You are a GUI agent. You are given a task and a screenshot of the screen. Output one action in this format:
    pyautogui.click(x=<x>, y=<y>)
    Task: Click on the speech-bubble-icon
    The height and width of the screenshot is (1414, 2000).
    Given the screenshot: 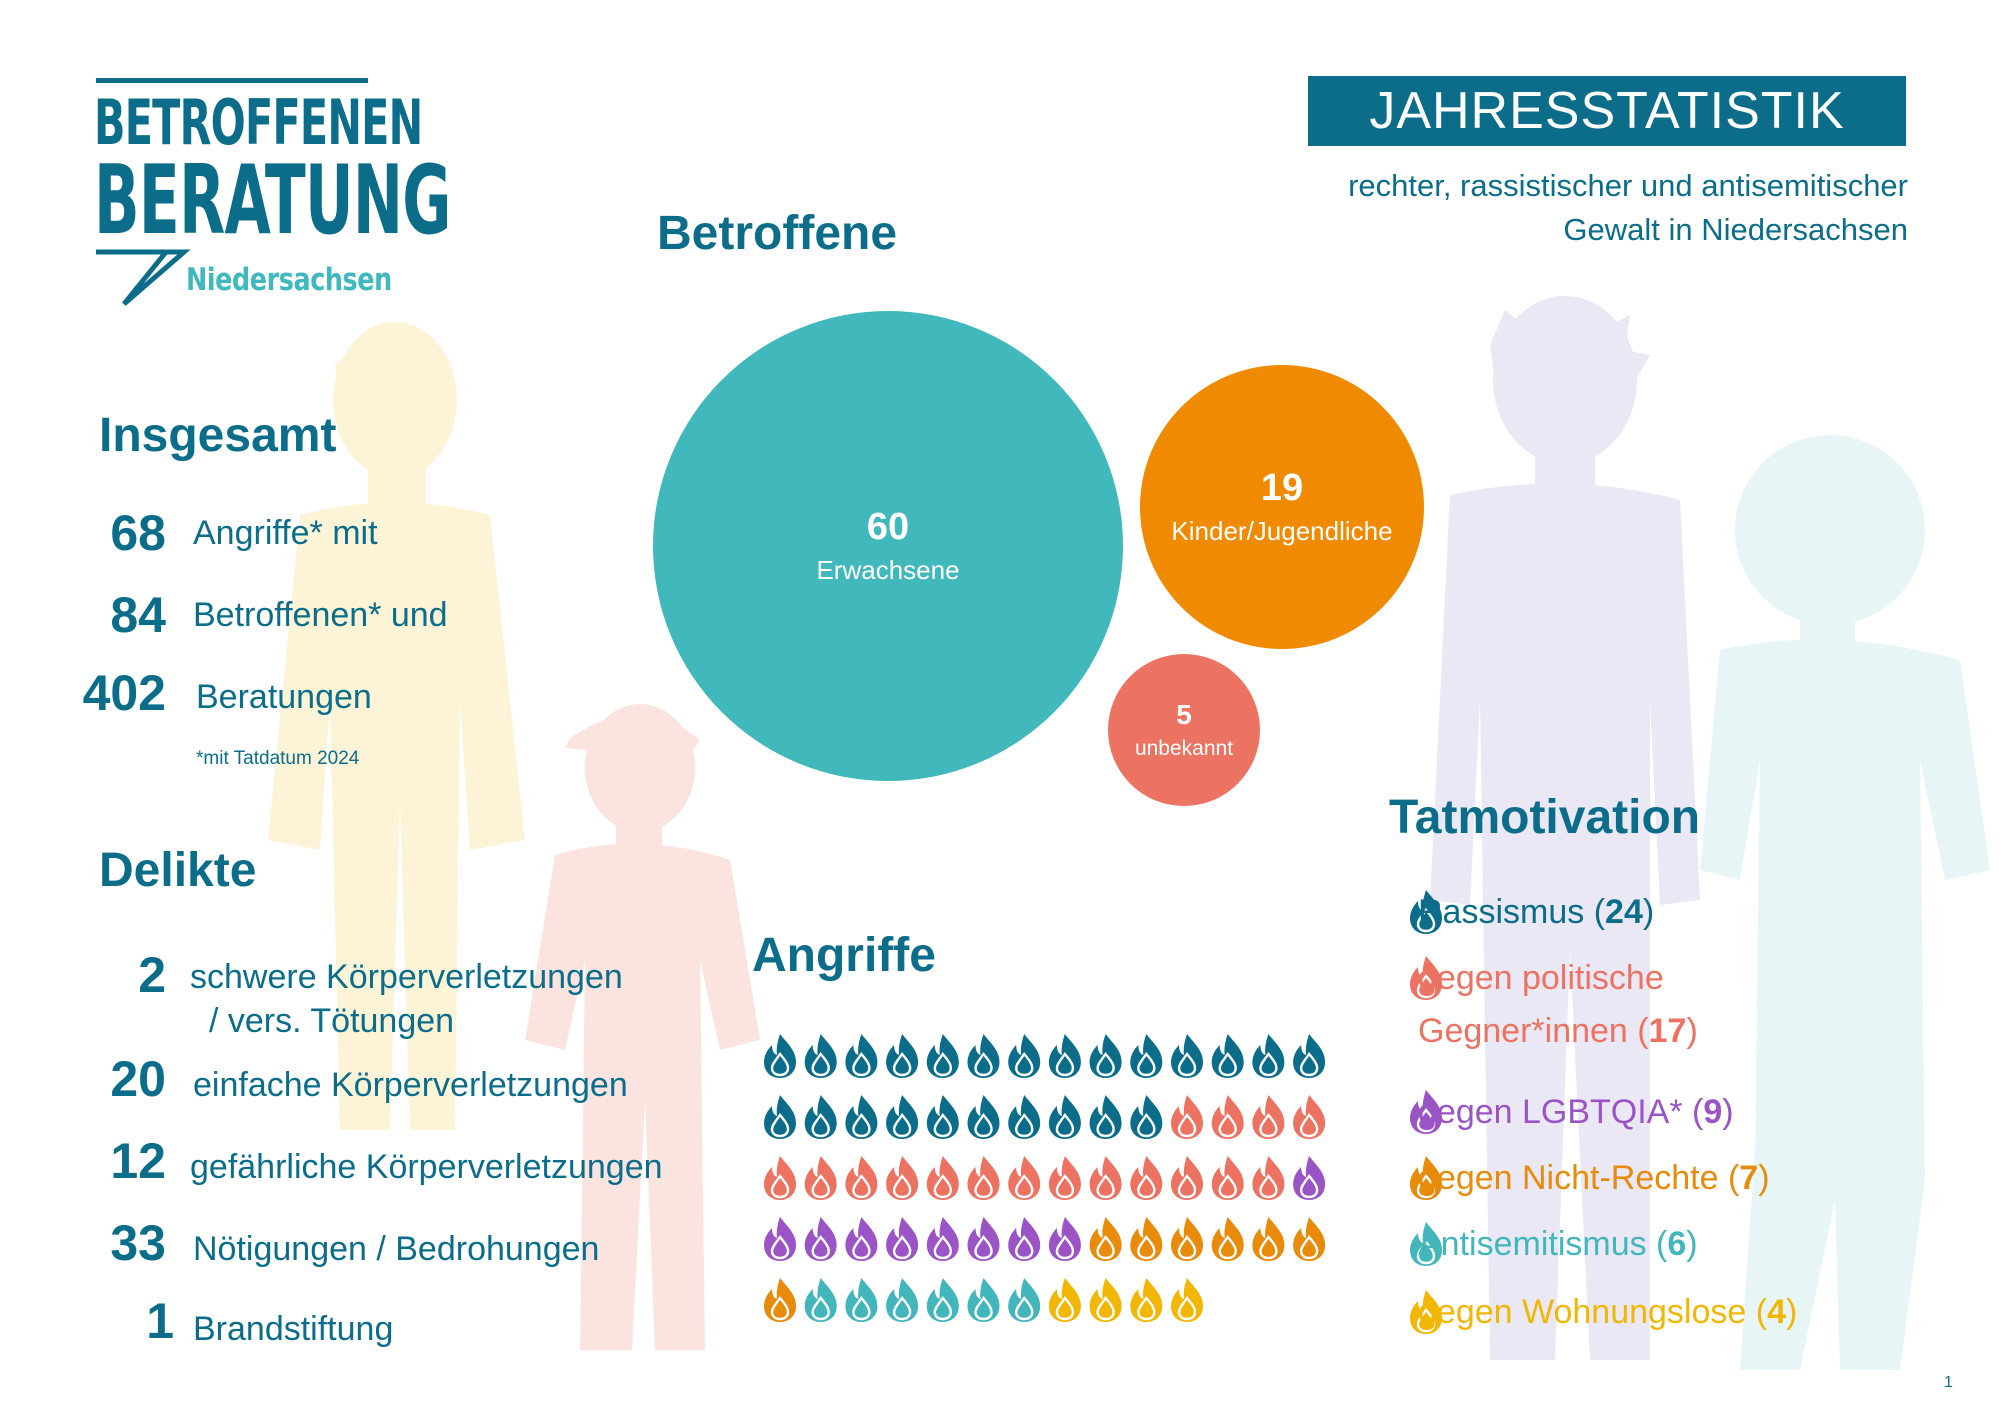 What is the action you would take?
    pyautogui.click(x=143, y=277)
    